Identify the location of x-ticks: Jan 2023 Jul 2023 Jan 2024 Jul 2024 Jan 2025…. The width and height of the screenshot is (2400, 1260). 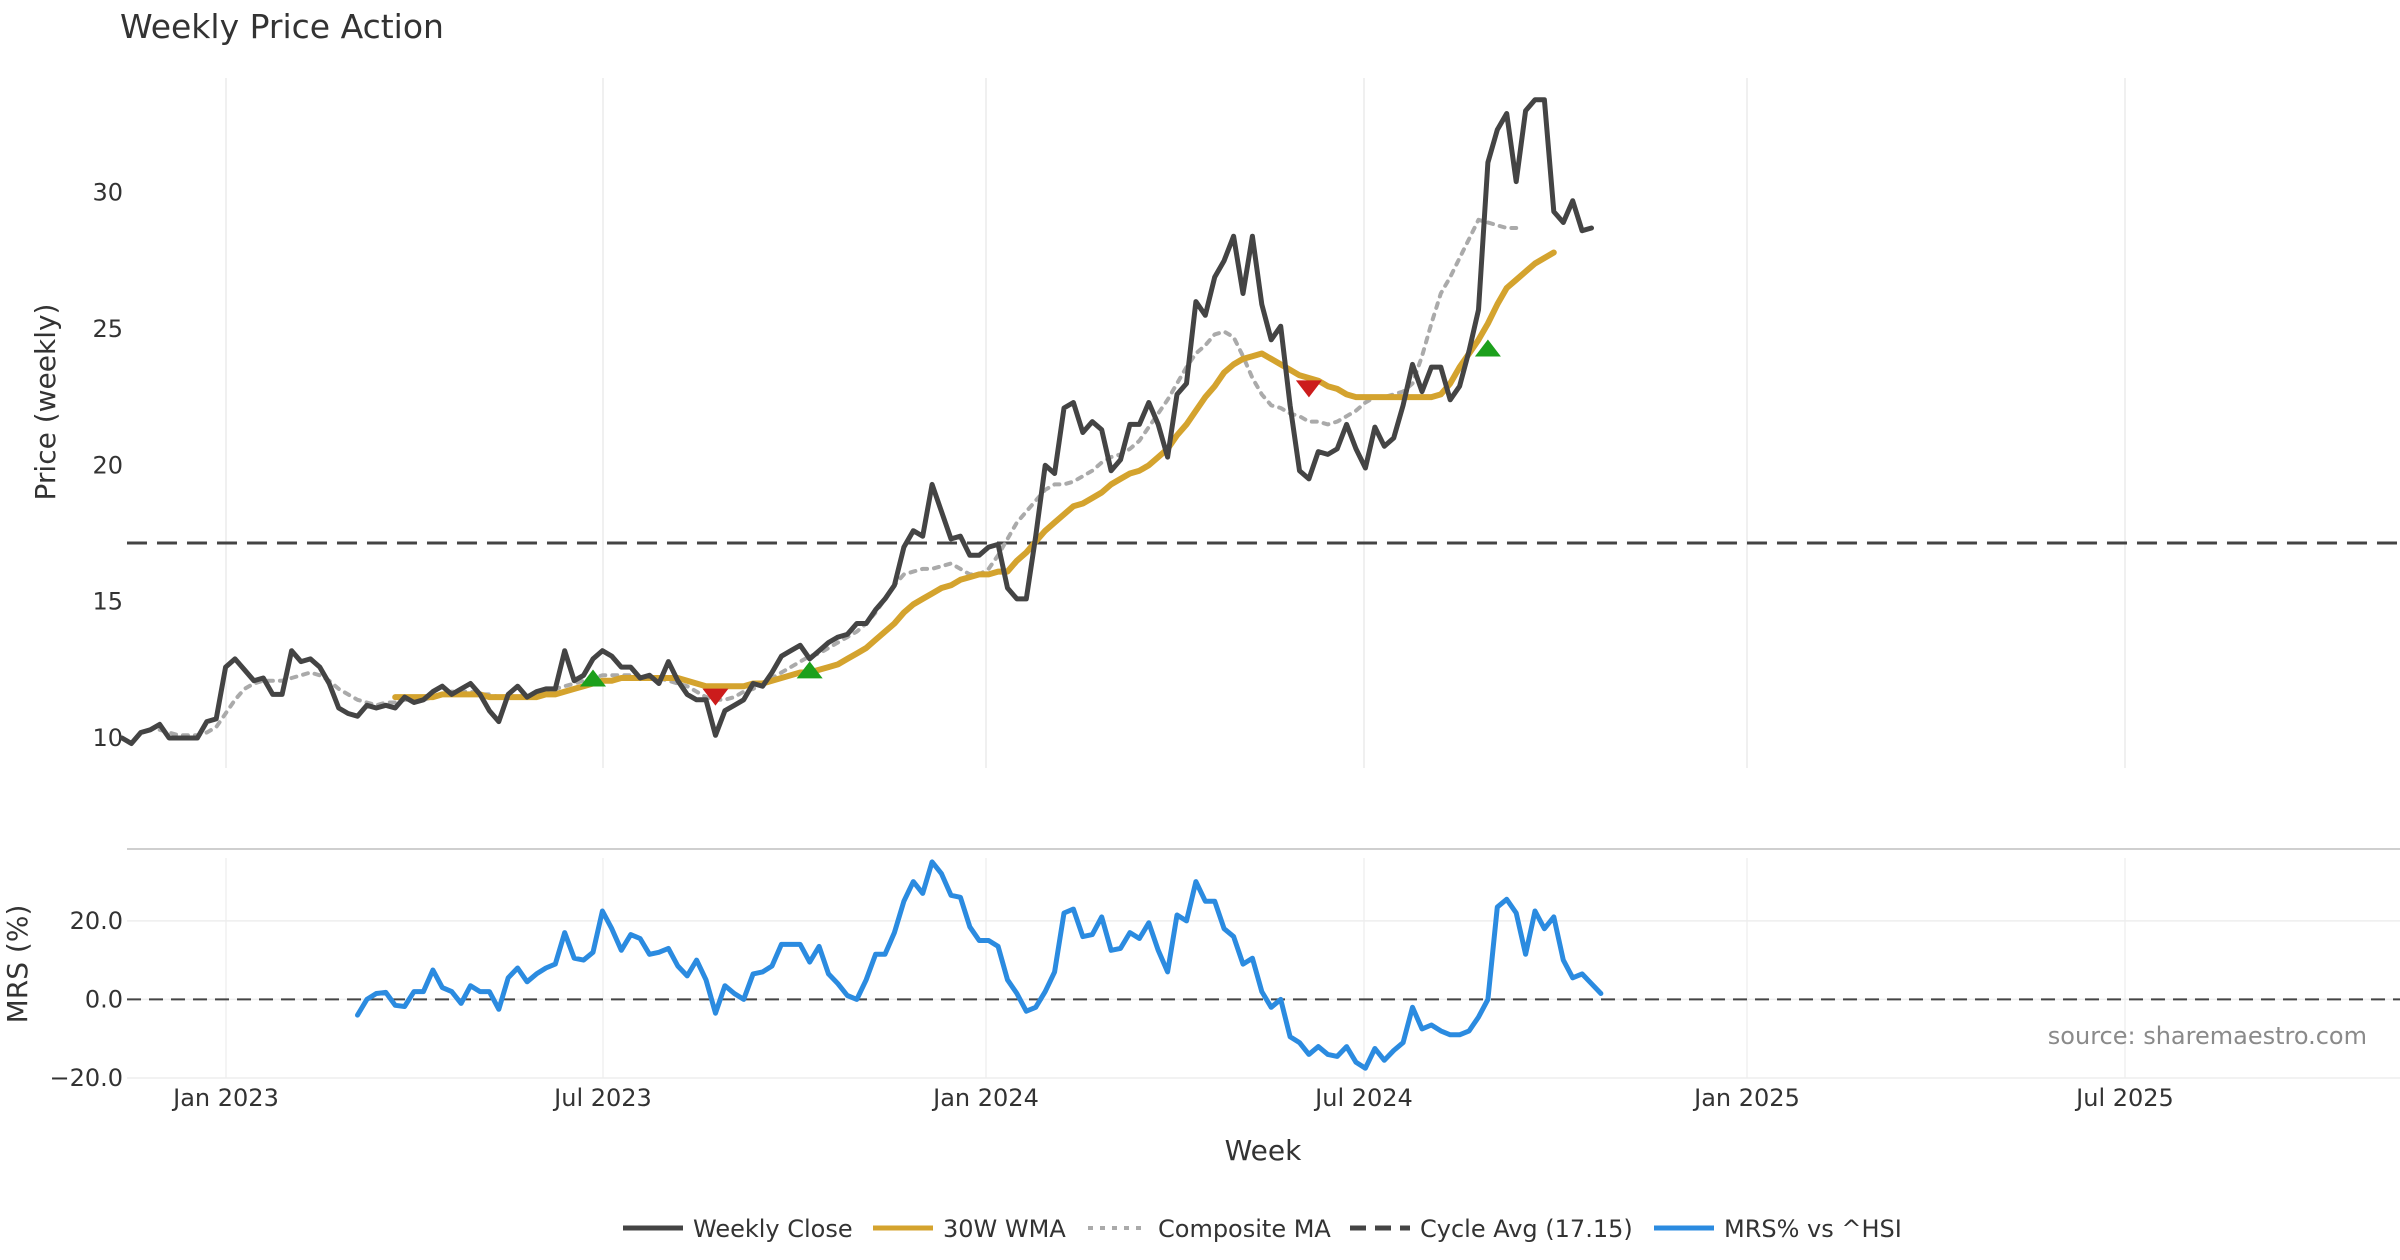
(1172, 1098).